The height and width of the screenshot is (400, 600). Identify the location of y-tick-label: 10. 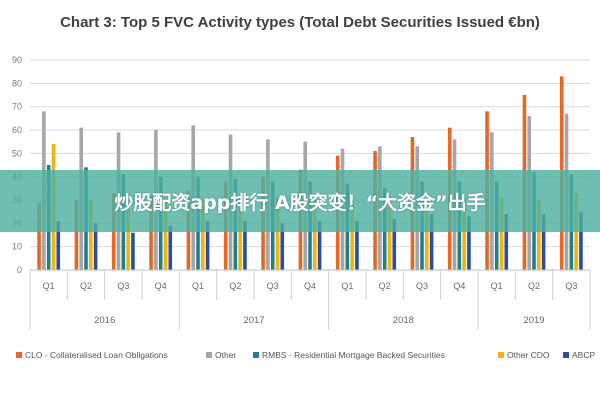
(17, 247).